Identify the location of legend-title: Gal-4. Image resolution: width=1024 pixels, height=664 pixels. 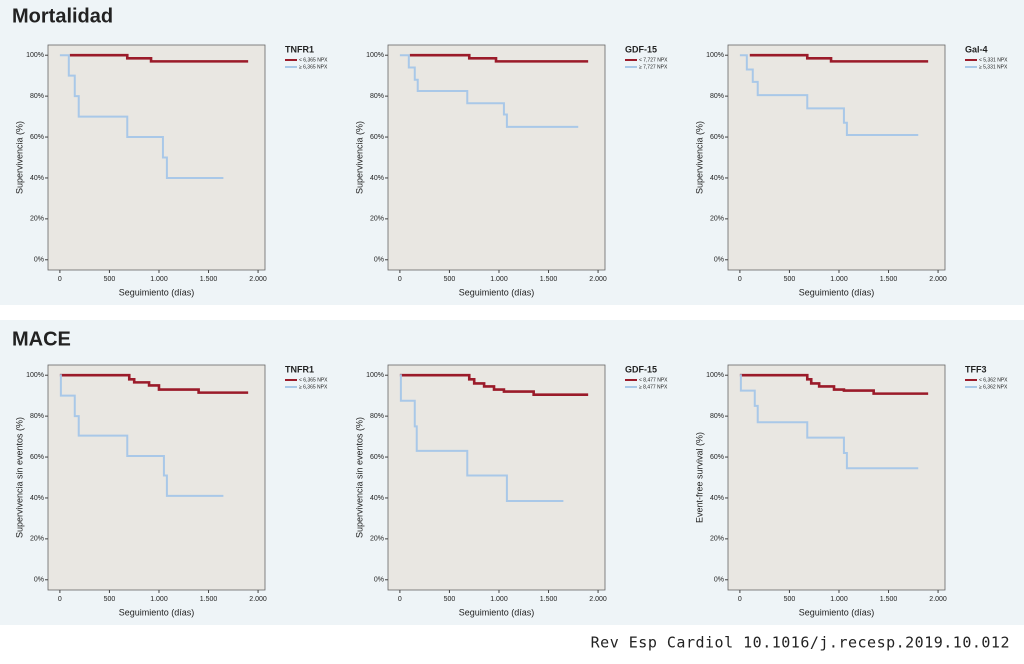
(976, 49).